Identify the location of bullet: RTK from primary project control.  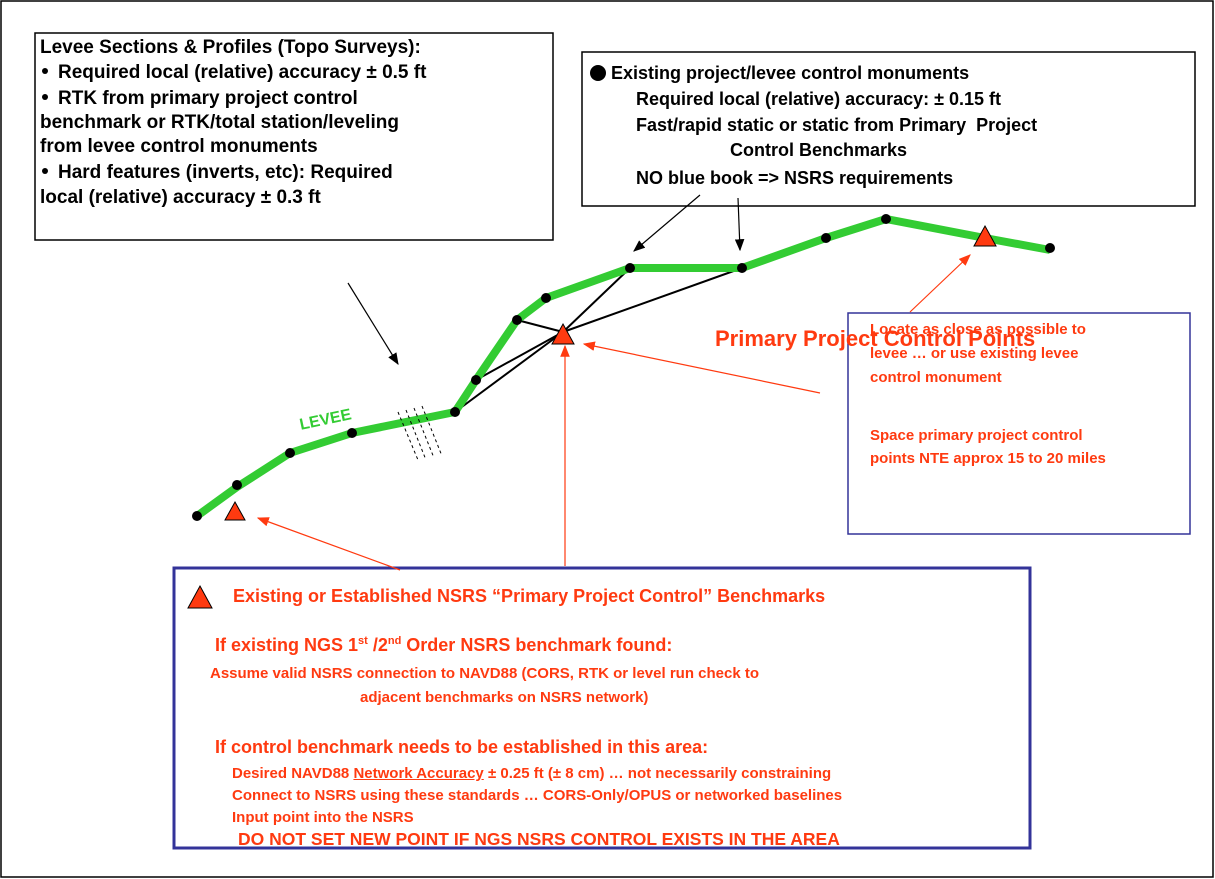
(199, 98).